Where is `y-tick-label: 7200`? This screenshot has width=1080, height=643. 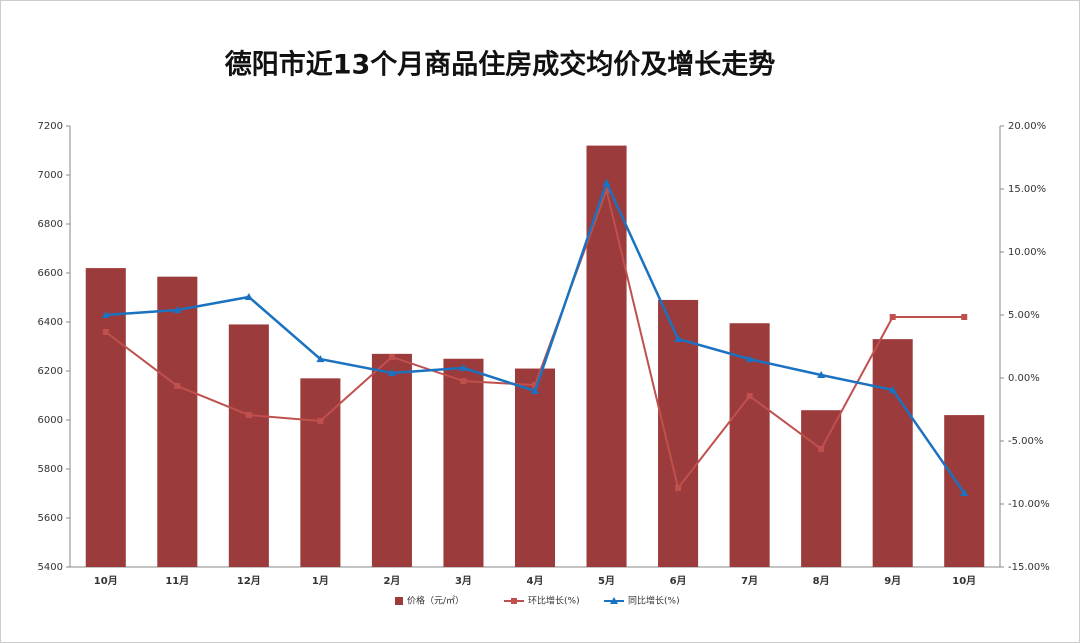 y-tick-label: 7200 is located at coordinates (50, 126).